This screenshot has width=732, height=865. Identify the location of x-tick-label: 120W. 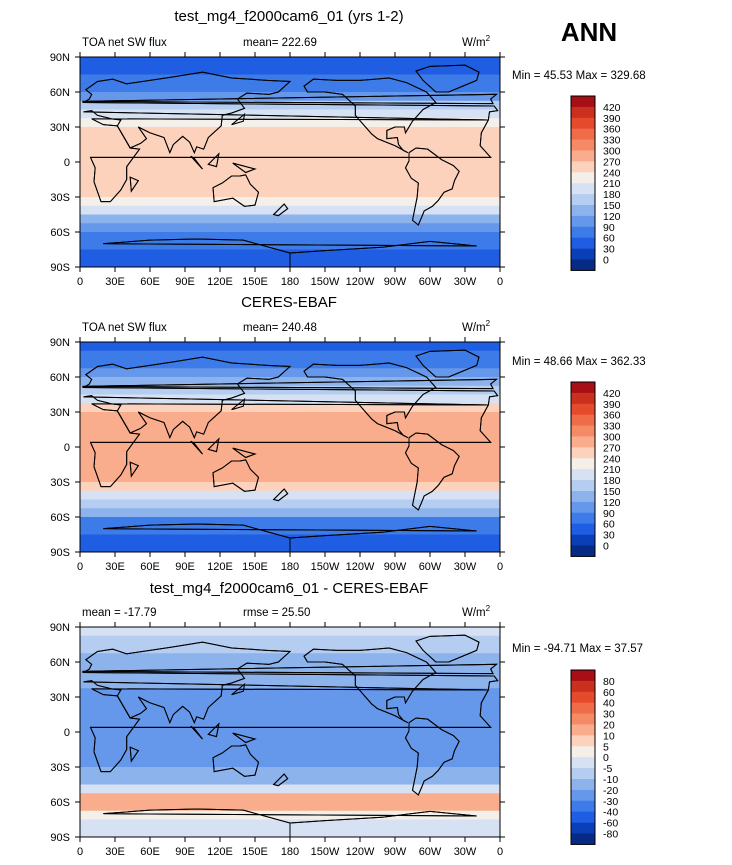
(360, 567).